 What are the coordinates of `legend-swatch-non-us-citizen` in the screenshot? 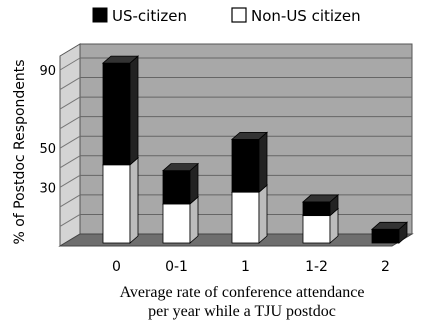 It's located at (239, 15).